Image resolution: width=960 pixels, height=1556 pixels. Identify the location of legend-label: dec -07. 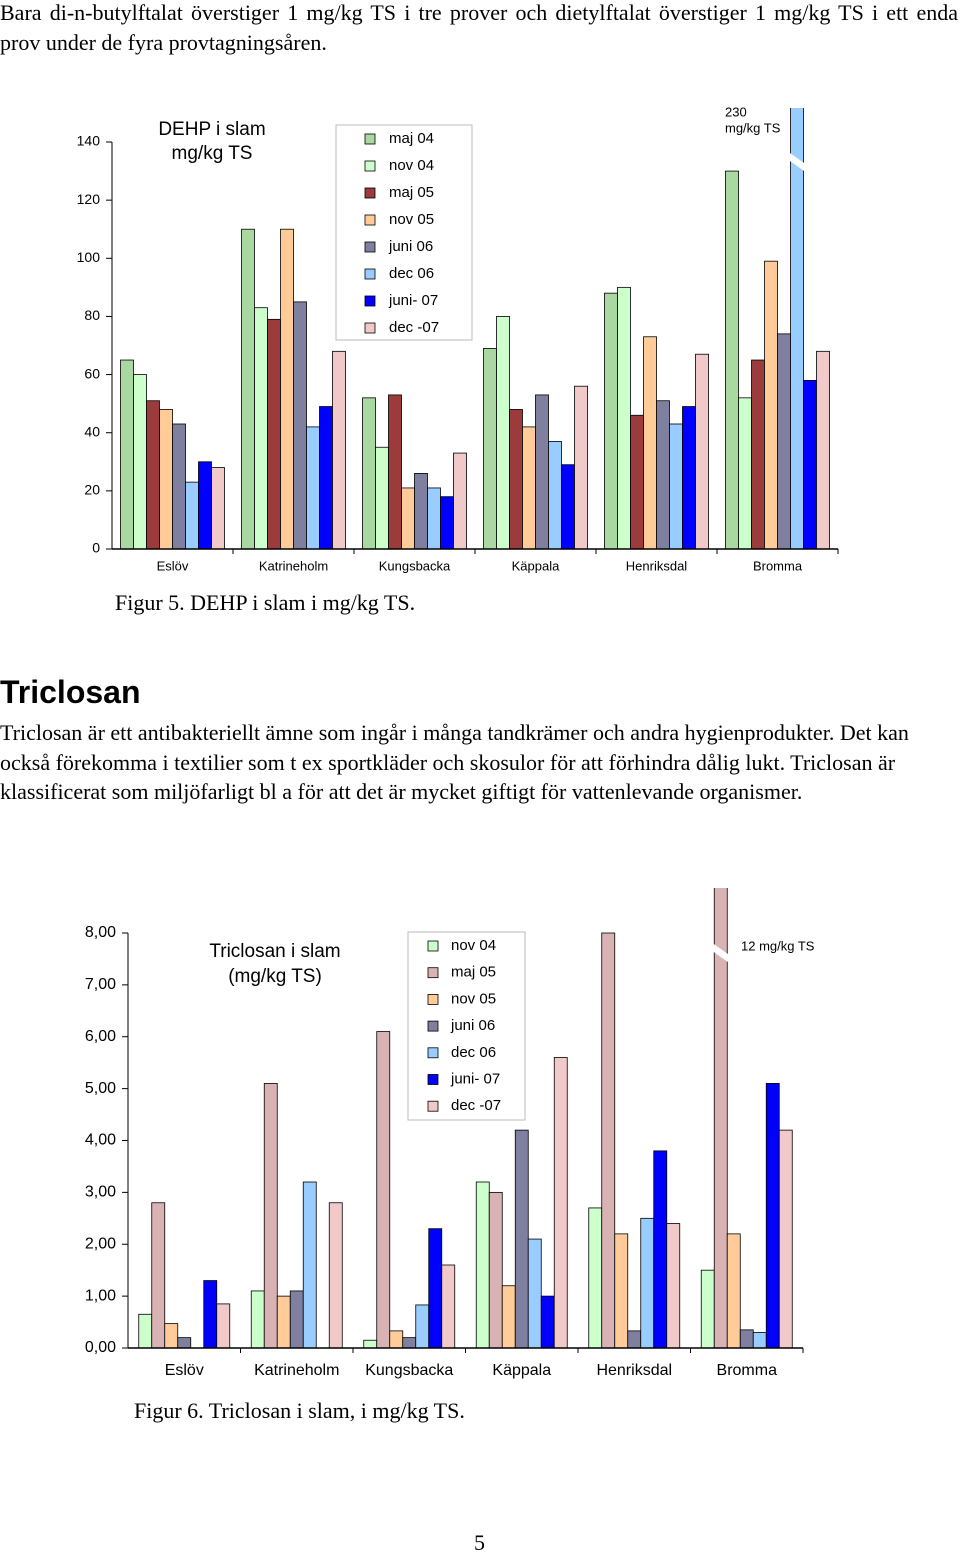
(476, 1105).